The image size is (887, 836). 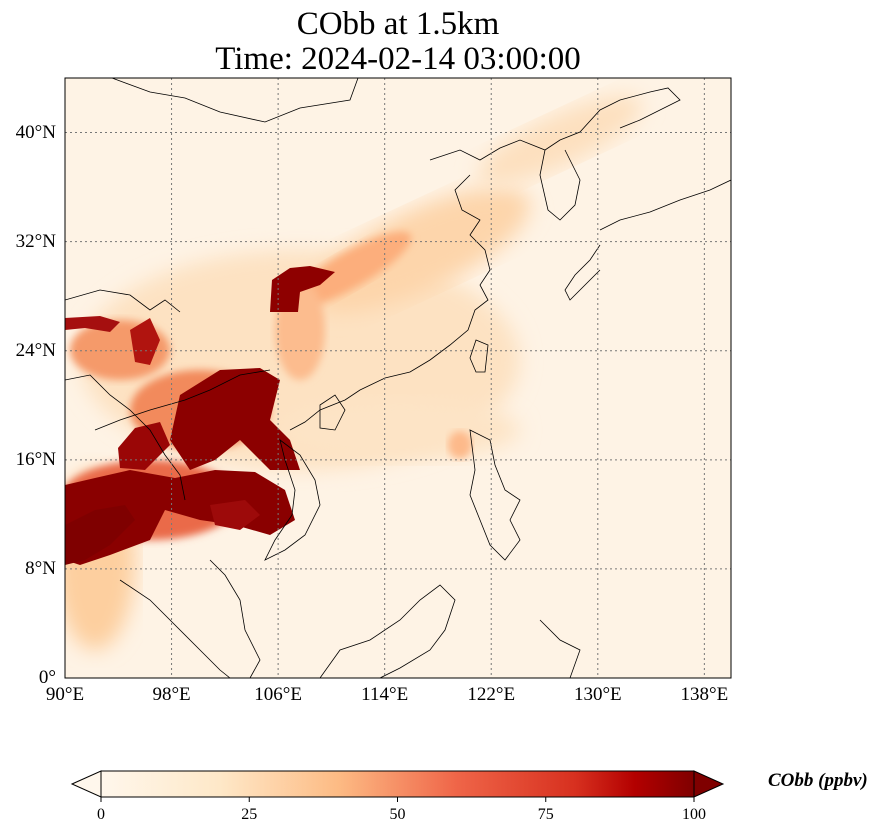 I want to click on colorbar, so click(x=397, y=786).